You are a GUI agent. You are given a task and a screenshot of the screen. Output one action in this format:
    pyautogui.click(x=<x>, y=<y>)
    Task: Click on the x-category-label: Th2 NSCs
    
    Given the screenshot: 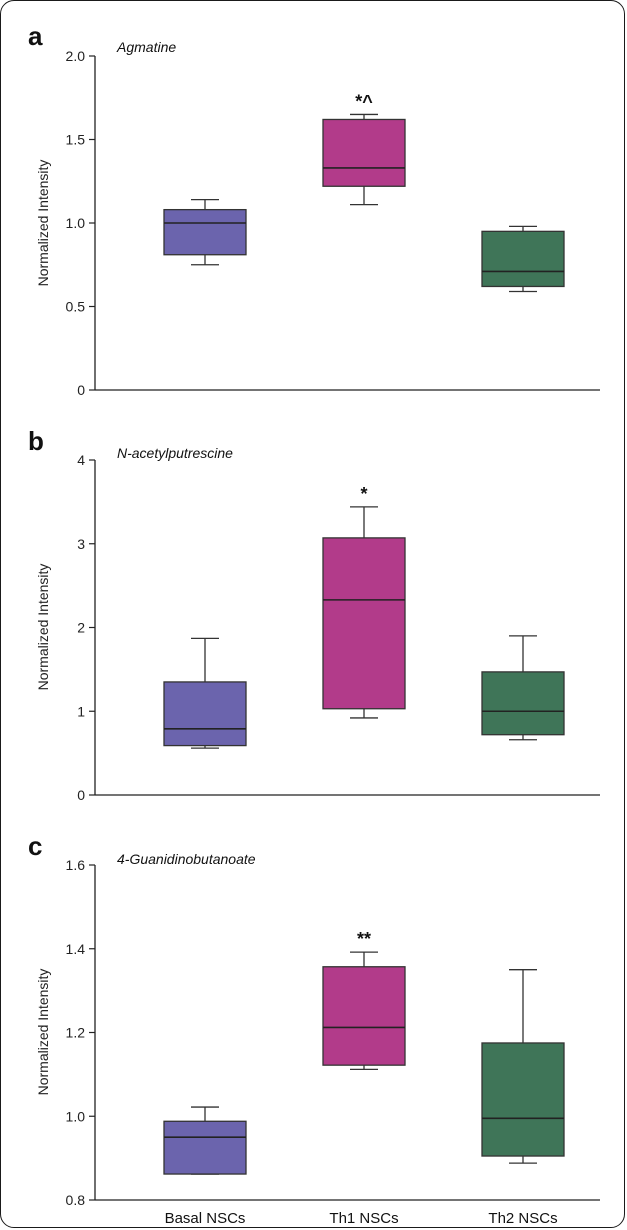 What is the action you would take?
    pyautogui.click(x=522, y=1218)
    